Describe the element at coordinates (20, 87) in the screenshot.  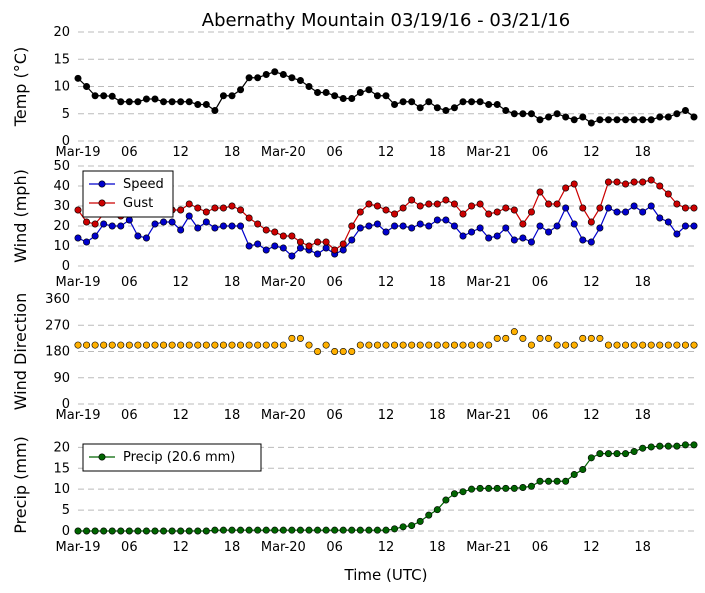
I see `y-axis-label: Temp (°C)` at that location.